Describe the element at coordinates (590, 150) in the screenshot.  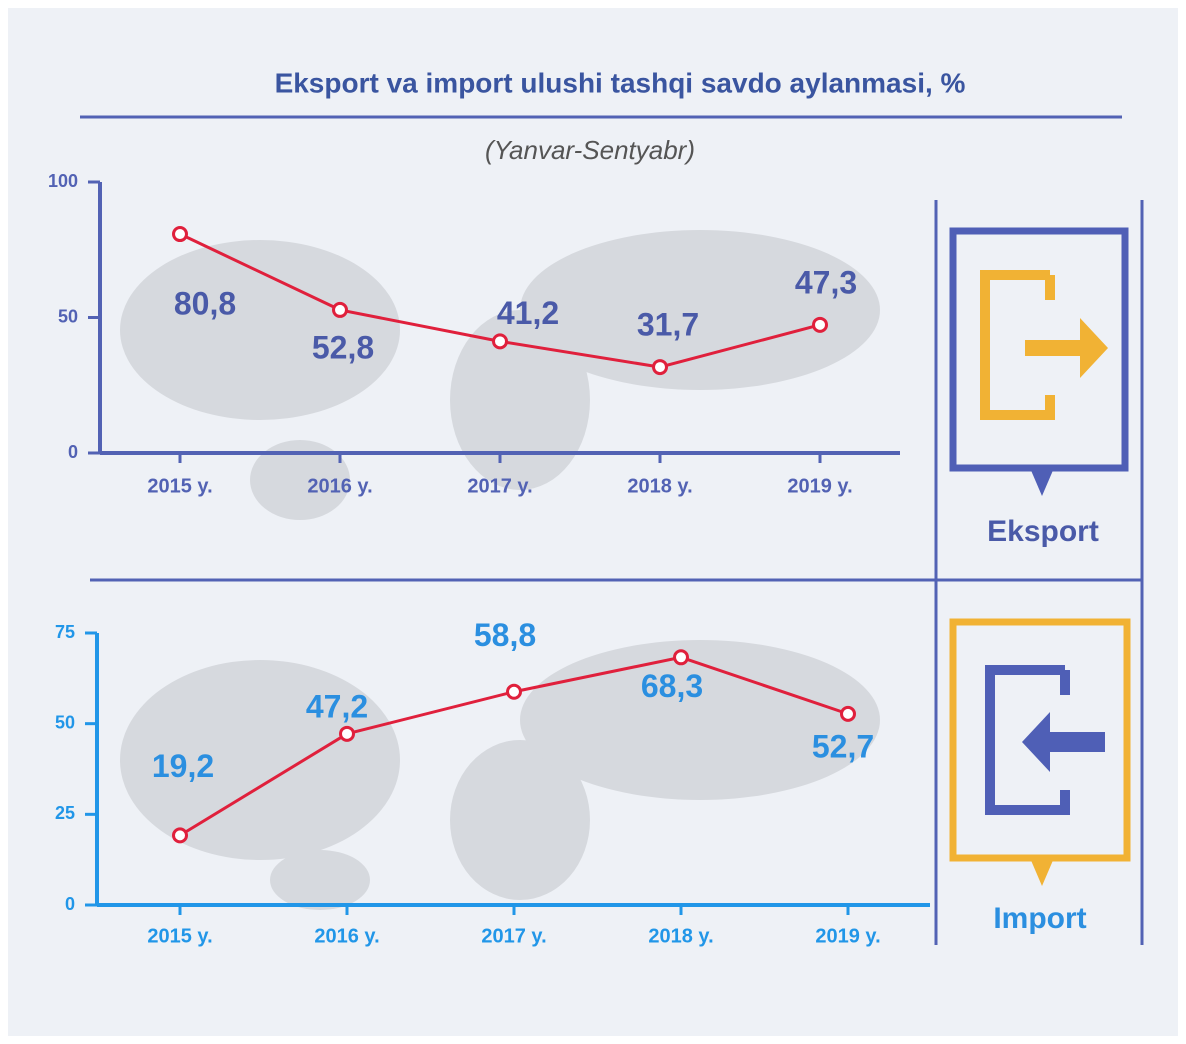
I see `subtitle: (Yanvar-Sentyabr)` at that location.